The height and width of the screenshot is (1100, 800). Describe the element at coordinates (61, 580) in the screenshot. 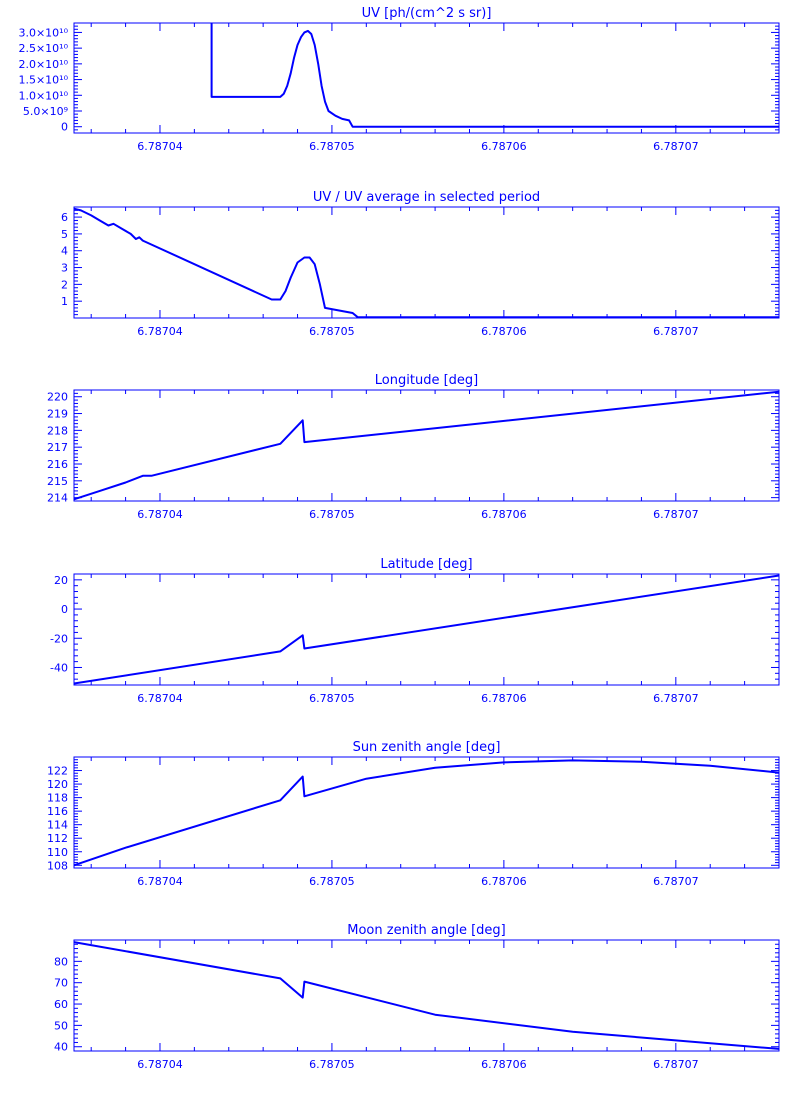

I see `y-tick-label: 20` at that location.